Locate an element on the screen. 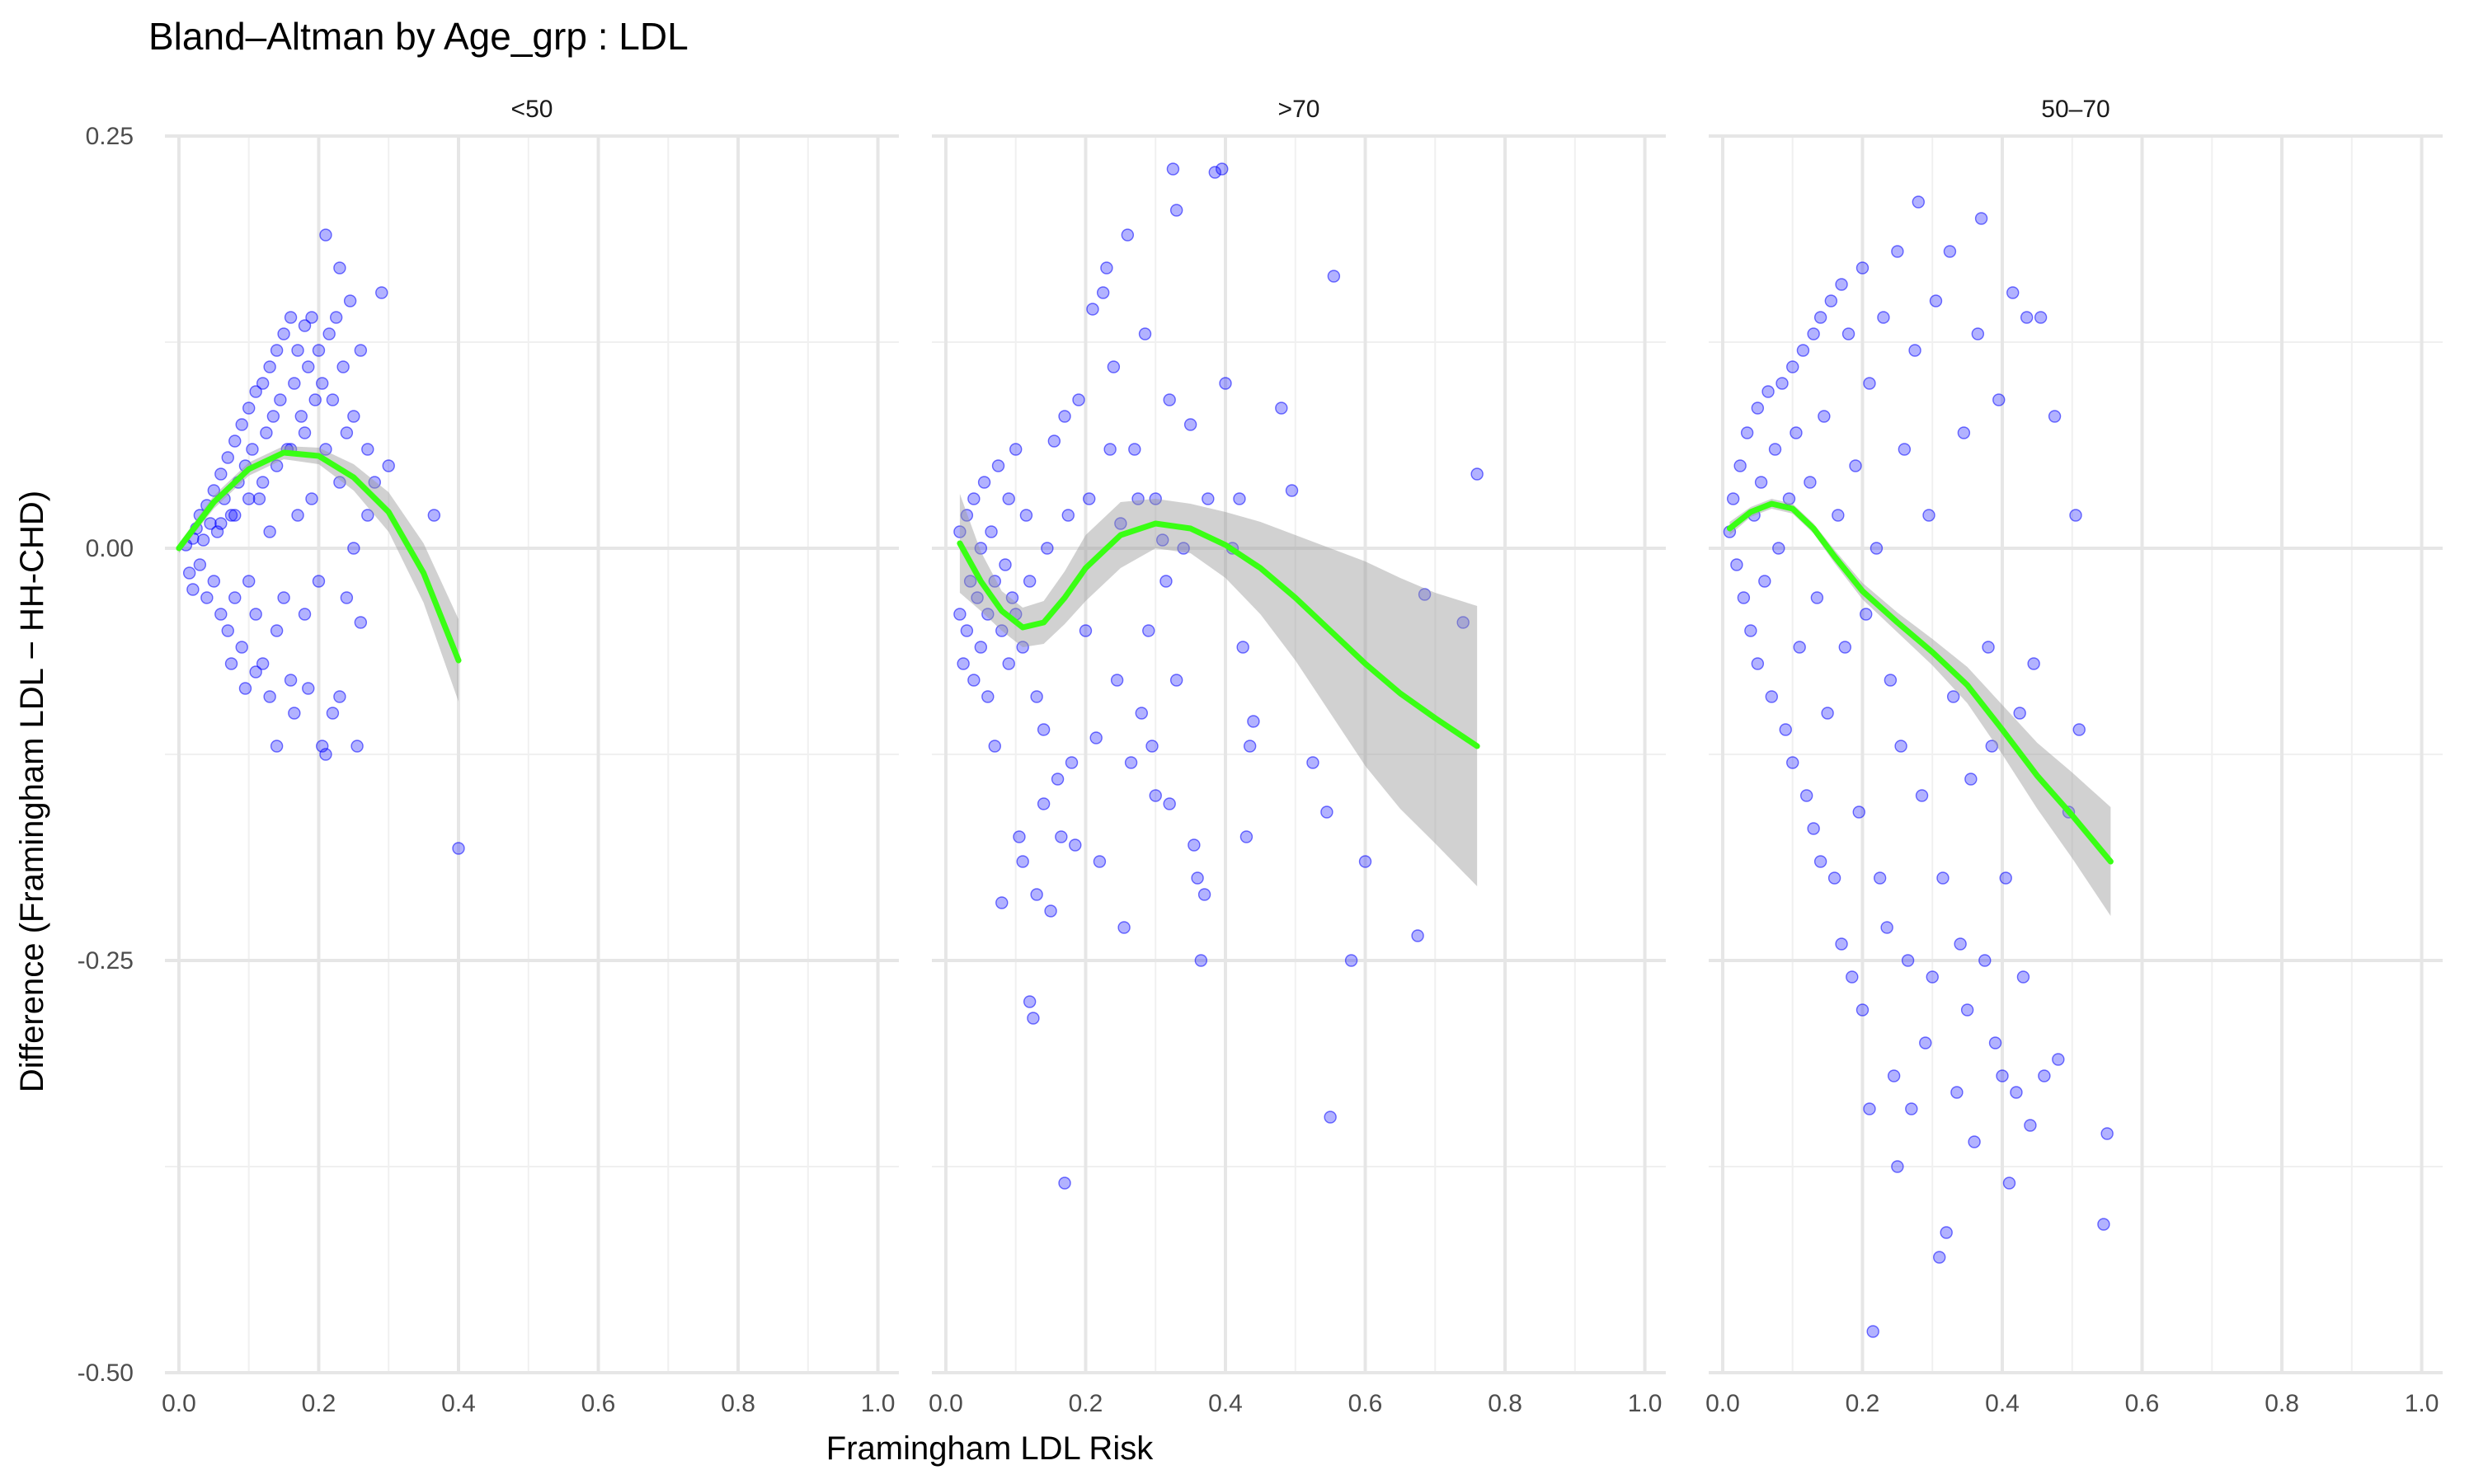 The height and width of the screenshot is (1484, 2474). confidence-band is located at coordinates (1218, 690).